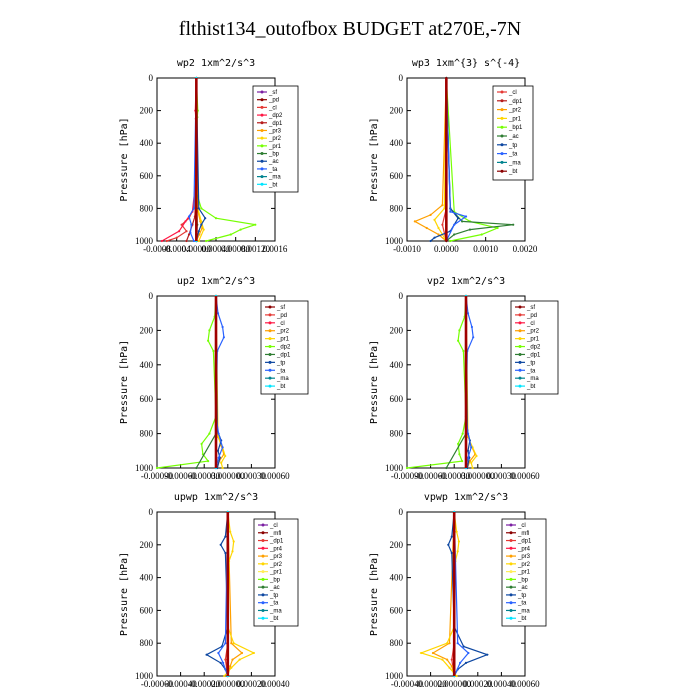 The height and width of the screenshot is (700, 700). I want to click on x-tick-label: -0.00090, so click(157, 476).